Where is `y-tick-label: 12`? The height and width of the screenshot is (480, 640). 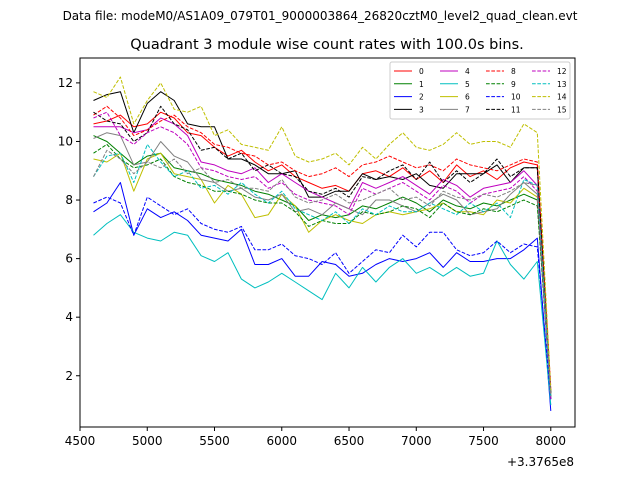 y-tick-label: 12 is located at coordinates (65, 83).